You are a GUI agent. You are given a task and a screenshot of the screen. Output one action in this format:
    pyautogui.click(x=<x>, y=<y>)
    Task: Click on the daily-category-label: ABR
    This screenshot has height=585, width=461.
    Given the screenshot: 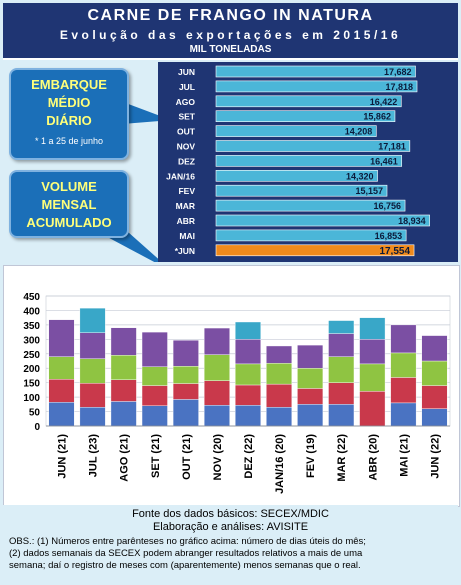 What is the action you would take?
    pyautogui.click(x=186, y=221)
    